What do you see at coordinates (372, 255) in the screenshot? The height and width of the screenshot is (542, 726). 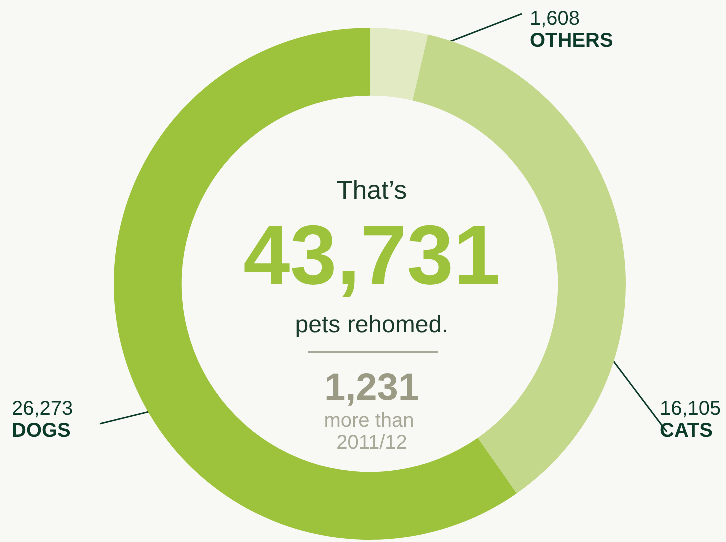 I see `text: 43,731` at bounding box center [372, 255].